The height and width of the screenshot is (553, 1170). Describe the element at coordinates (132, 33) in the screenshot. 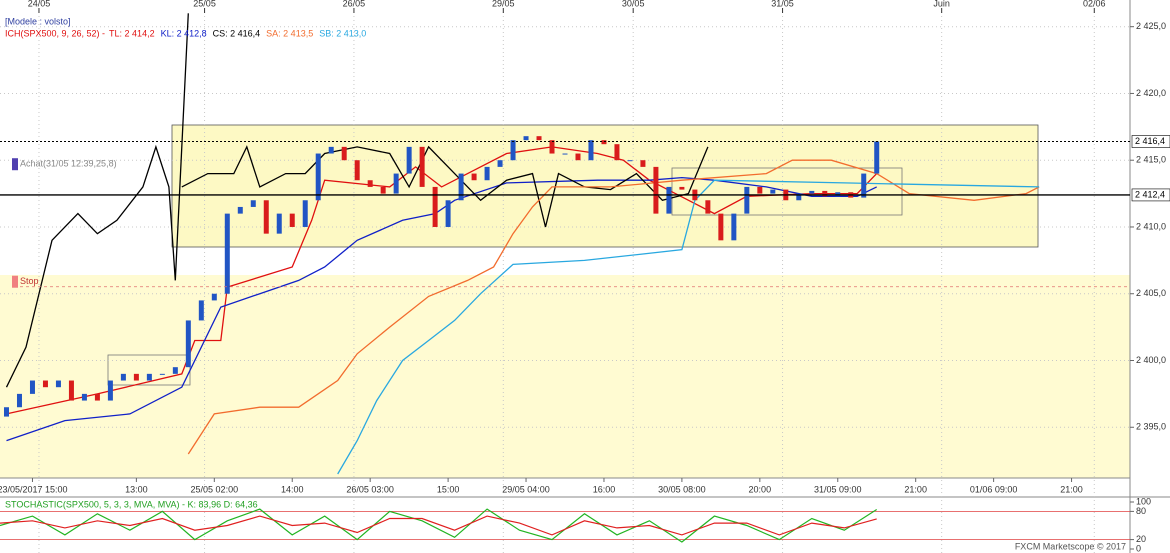

I see `legend-entry: TL: 2 414,2` at that location.